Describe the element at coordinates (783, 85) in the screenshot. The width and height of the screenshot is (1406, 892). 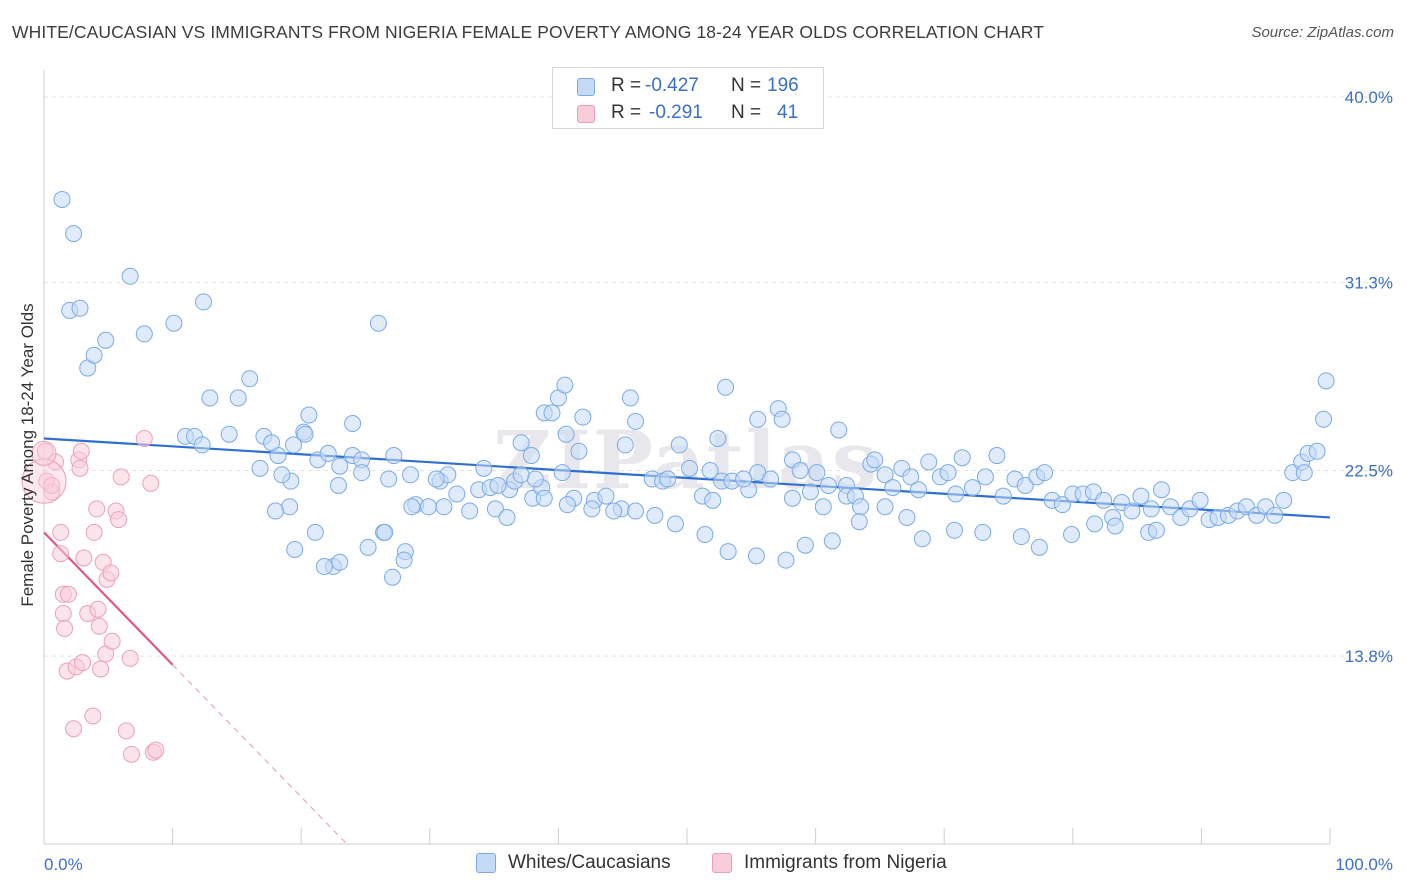
I see `legend-n-value: 196` at that location.